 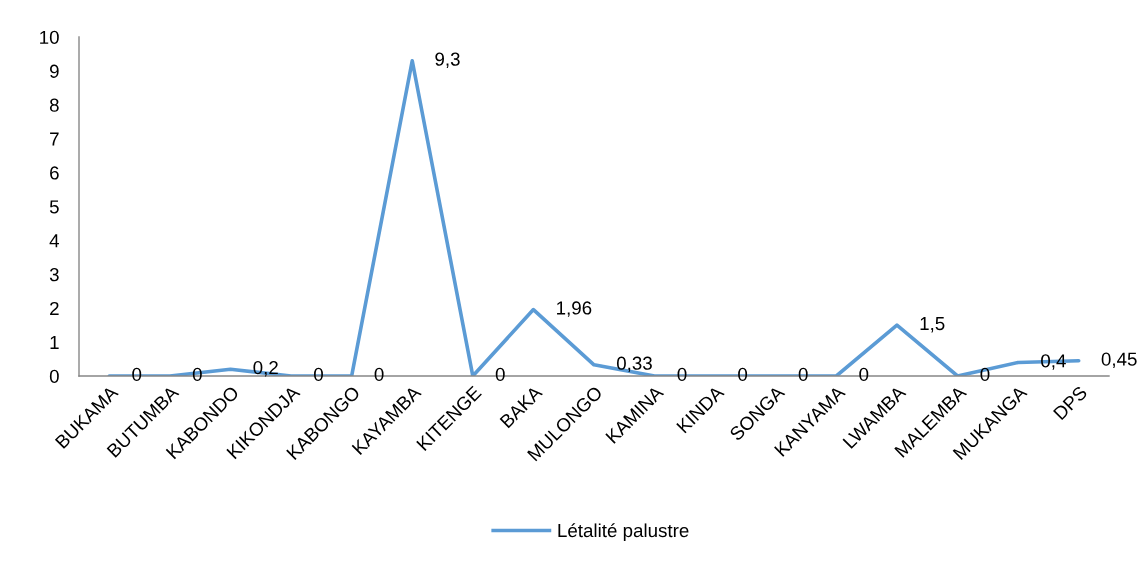 What do you see at coordinates (54, 71) in the screenshot?
I see `y-tick-label: 9` at bounding box center [54, 71].